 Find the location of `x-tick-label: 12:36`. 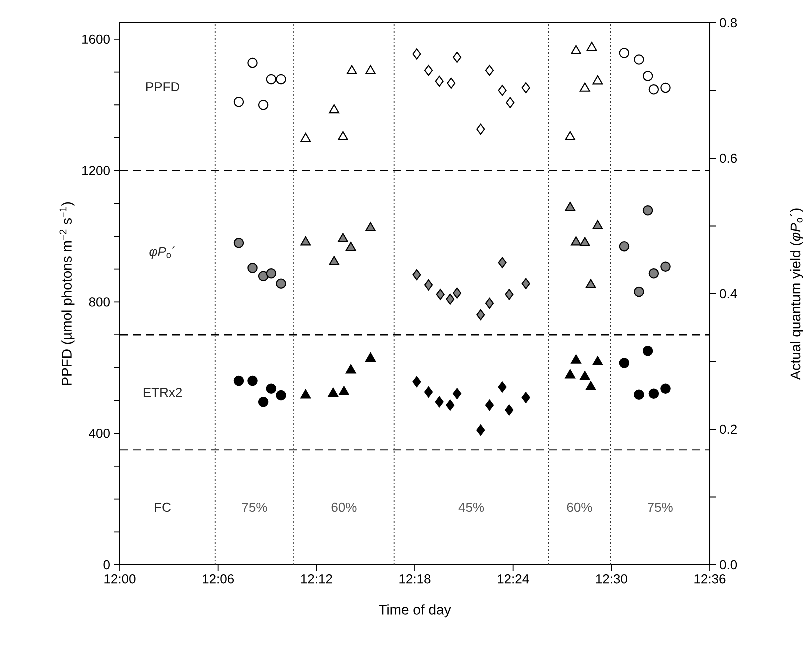

x-tick-label: 12:36 is located at coordinates (710, 579).